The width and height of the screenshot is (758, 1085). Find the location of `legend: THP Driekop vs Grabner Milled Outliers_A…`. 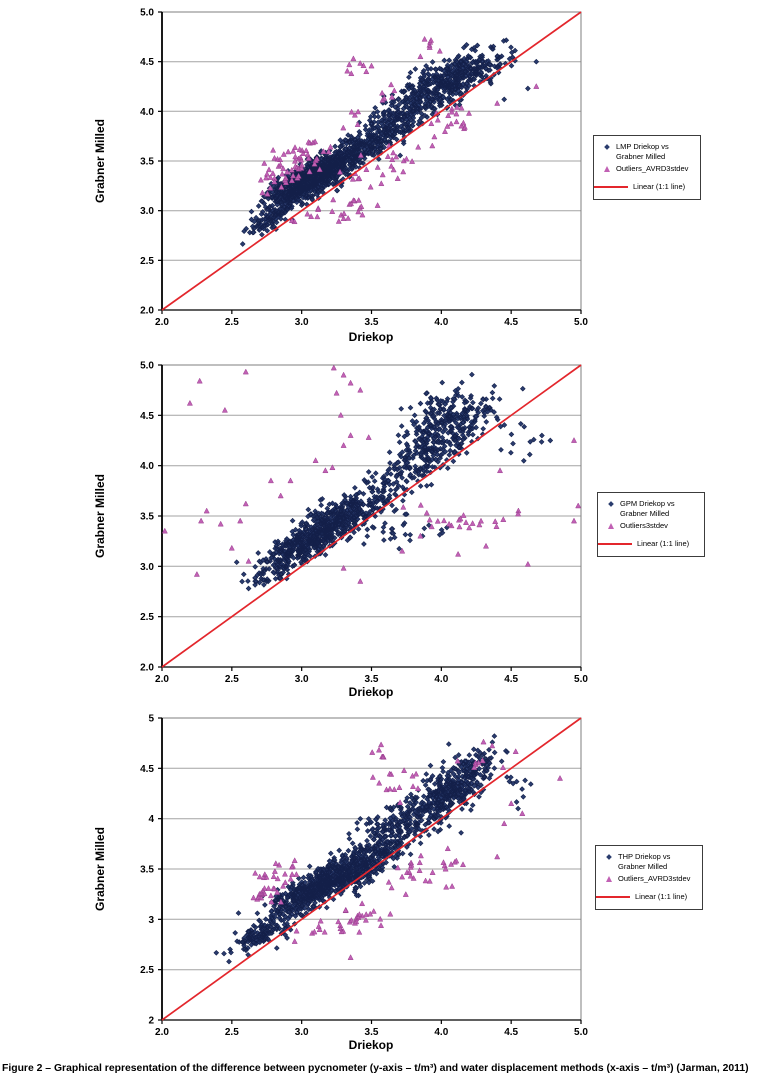

legend: THP Driekop vs Grabner Milled Outliers_A… is located at coordinates (649, 877).